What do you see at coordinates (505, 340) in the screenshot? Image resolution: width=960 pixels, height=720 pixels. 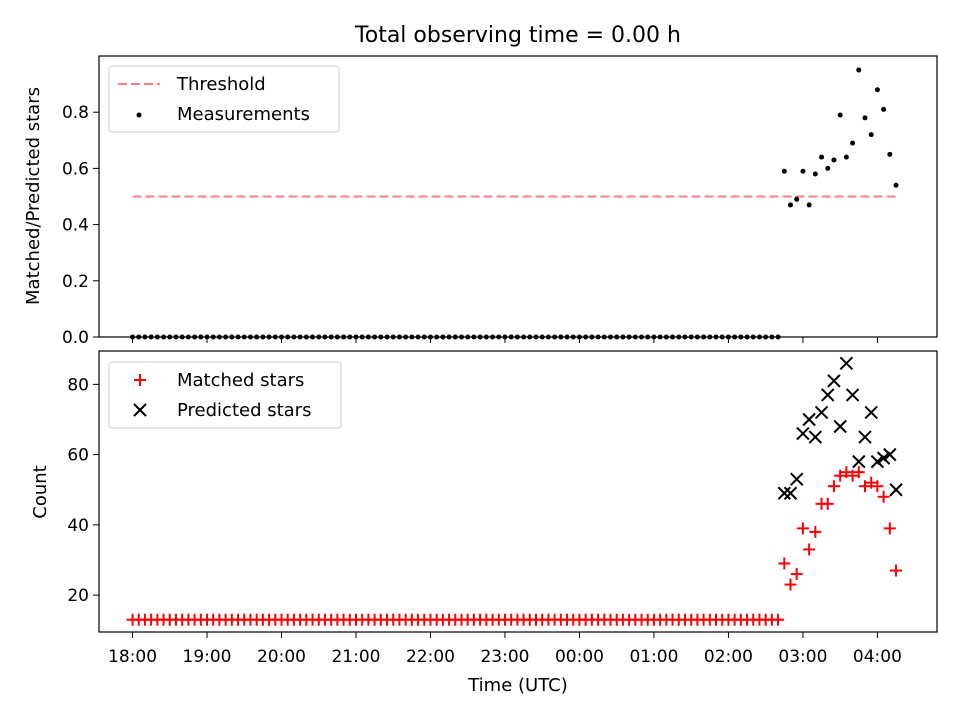 I see `ratio-x-ticks` at bounding box center [505, 340].